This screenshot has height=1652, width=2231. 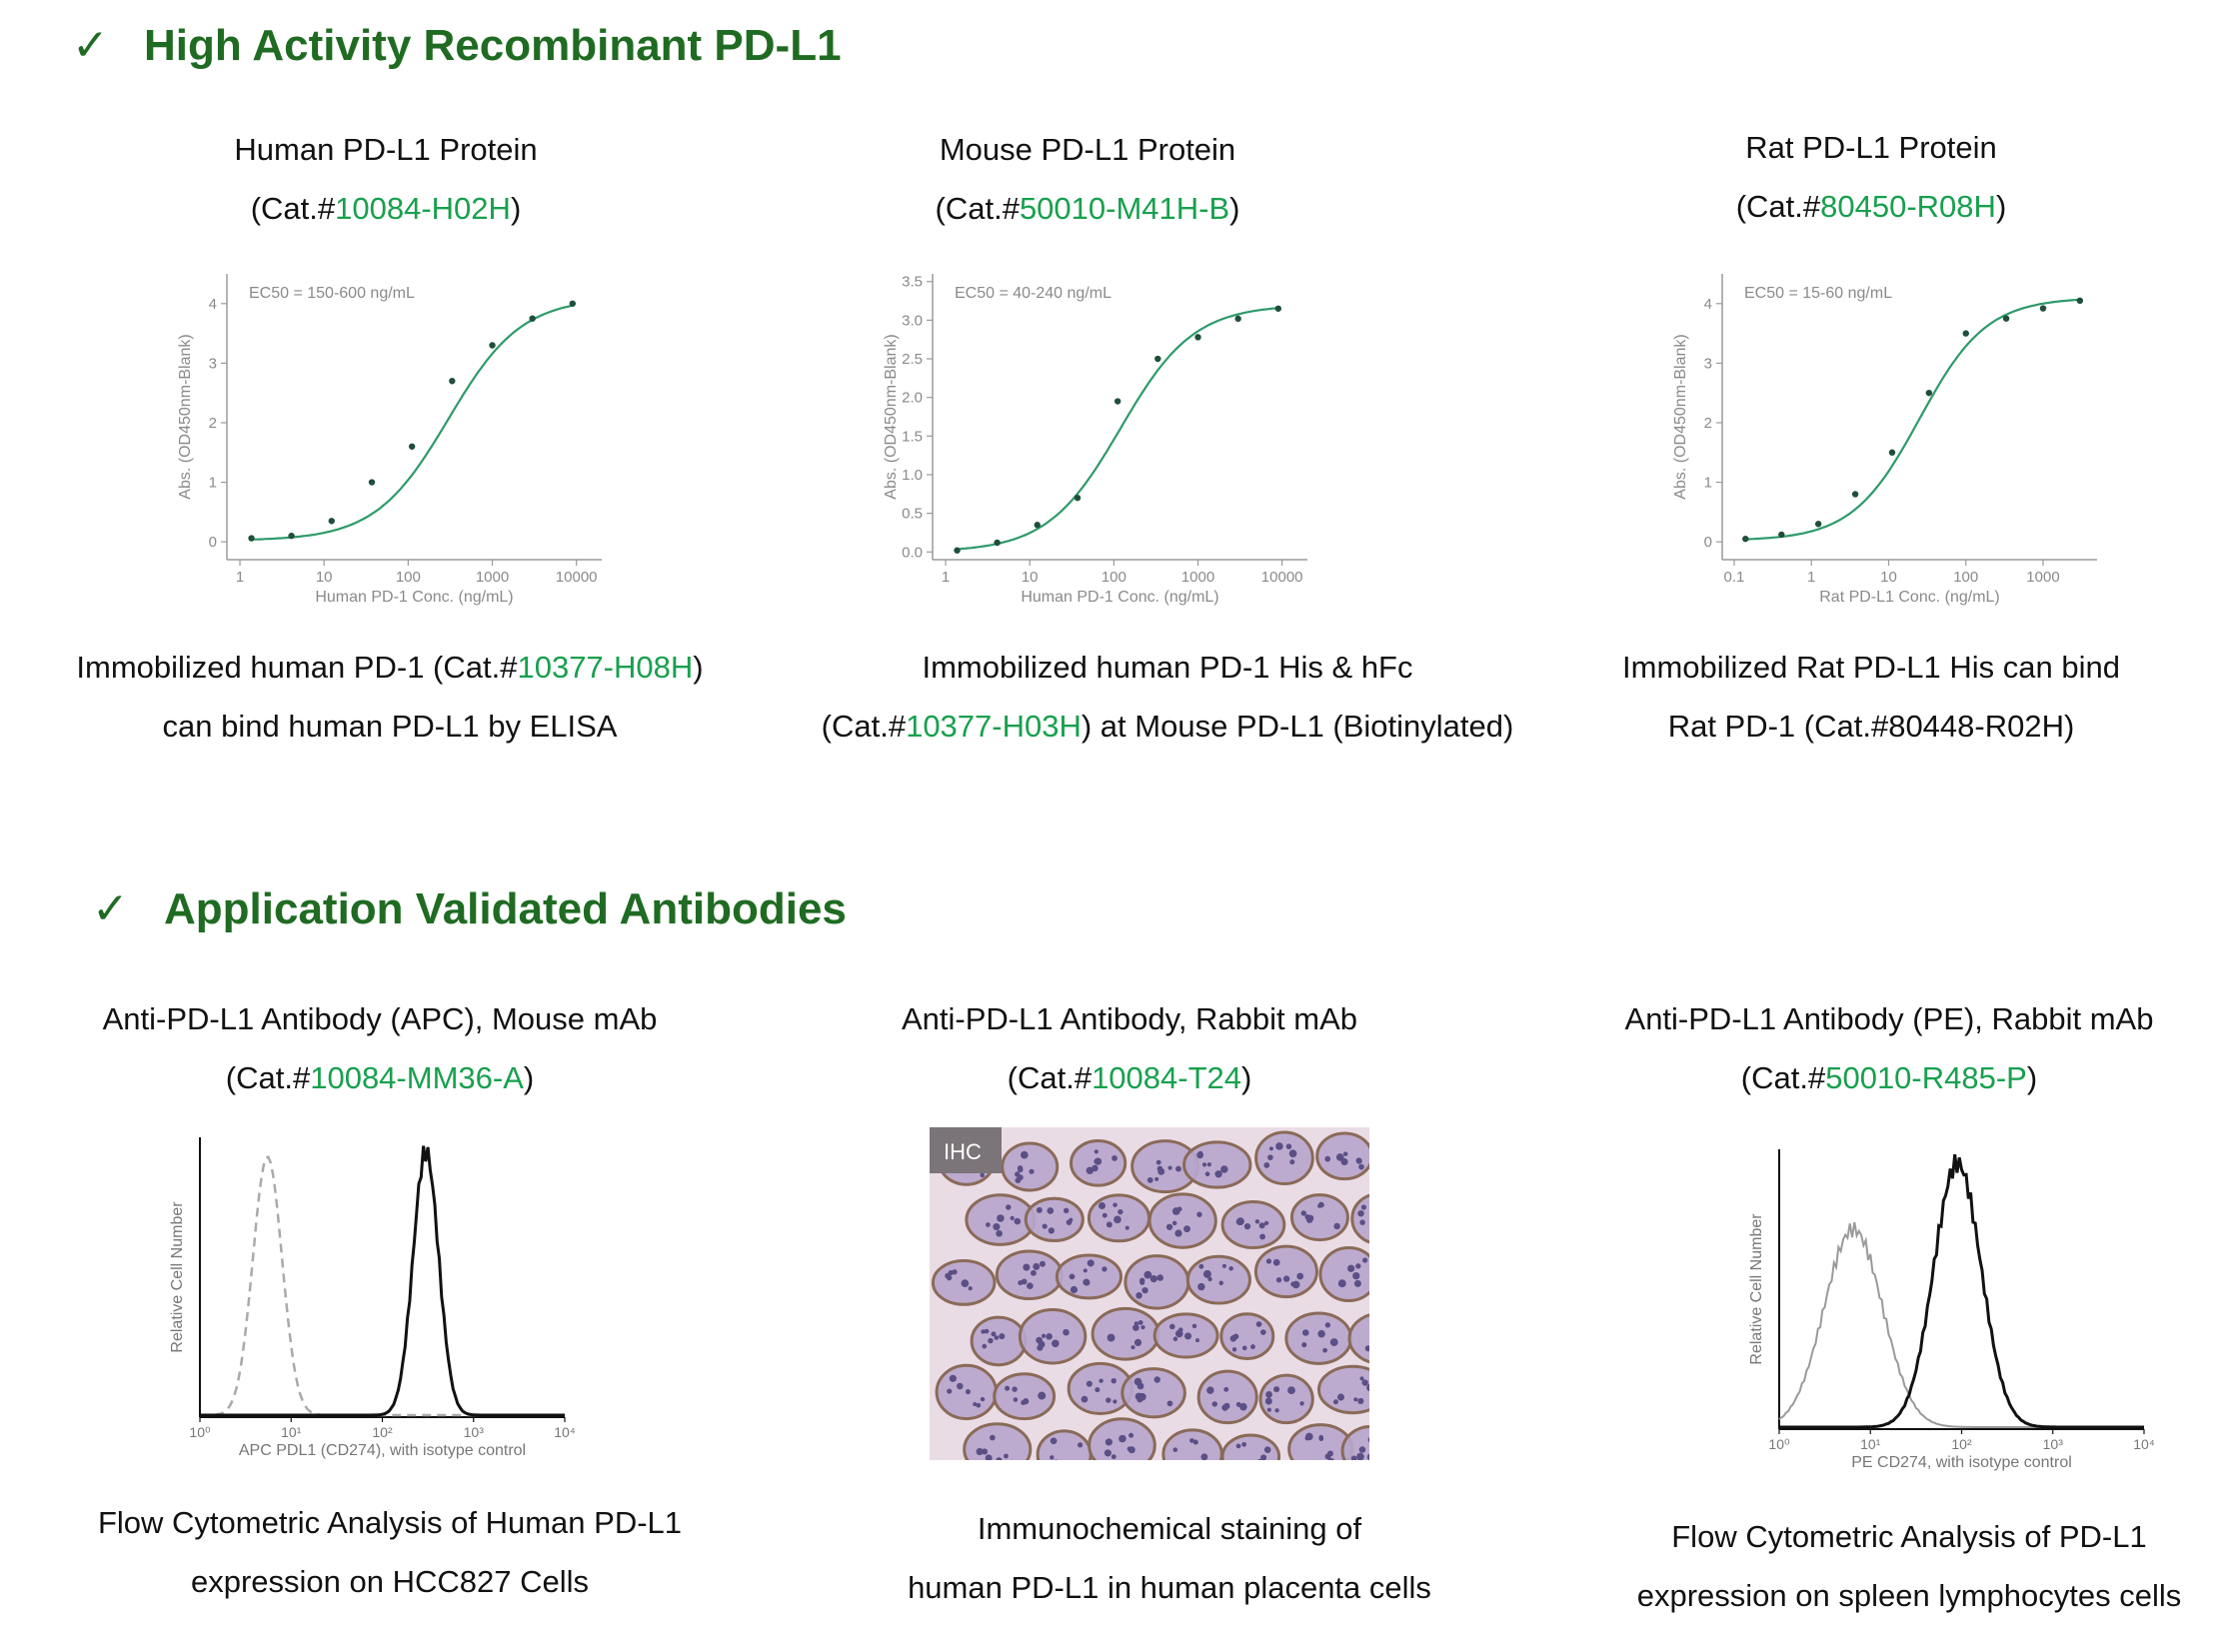 What do you see at coordinates (963, 1151) in the screenshot?
I see `ihc-label: IHC` at bounding box center [963, 1151].